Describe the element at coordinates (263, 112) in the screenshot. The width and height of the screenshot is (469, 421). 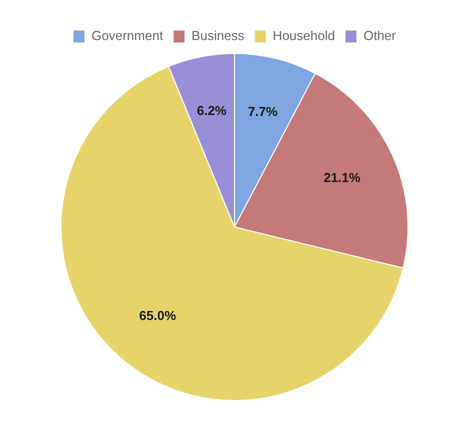
I see `data-label: 7.7%` at that location.